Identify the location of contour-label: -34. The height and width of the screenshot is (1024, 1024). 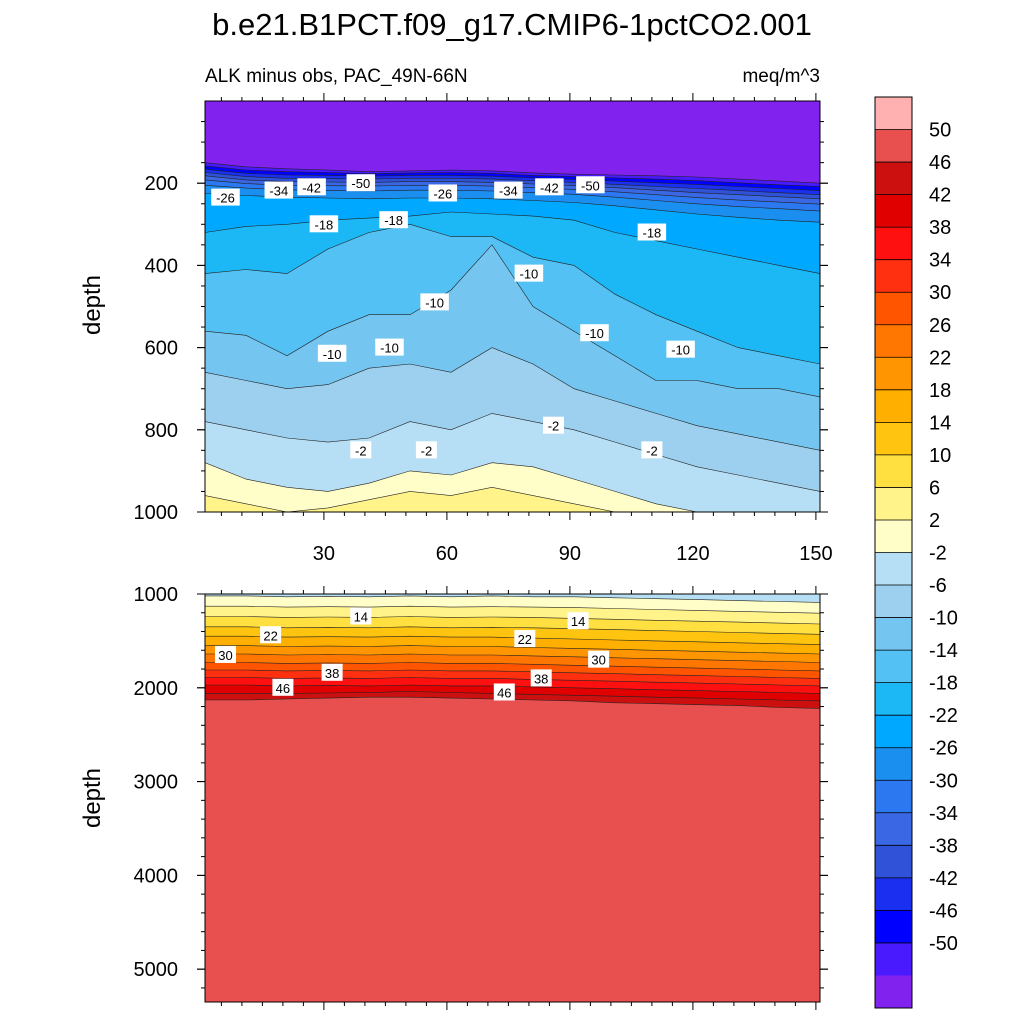
(279, 190).